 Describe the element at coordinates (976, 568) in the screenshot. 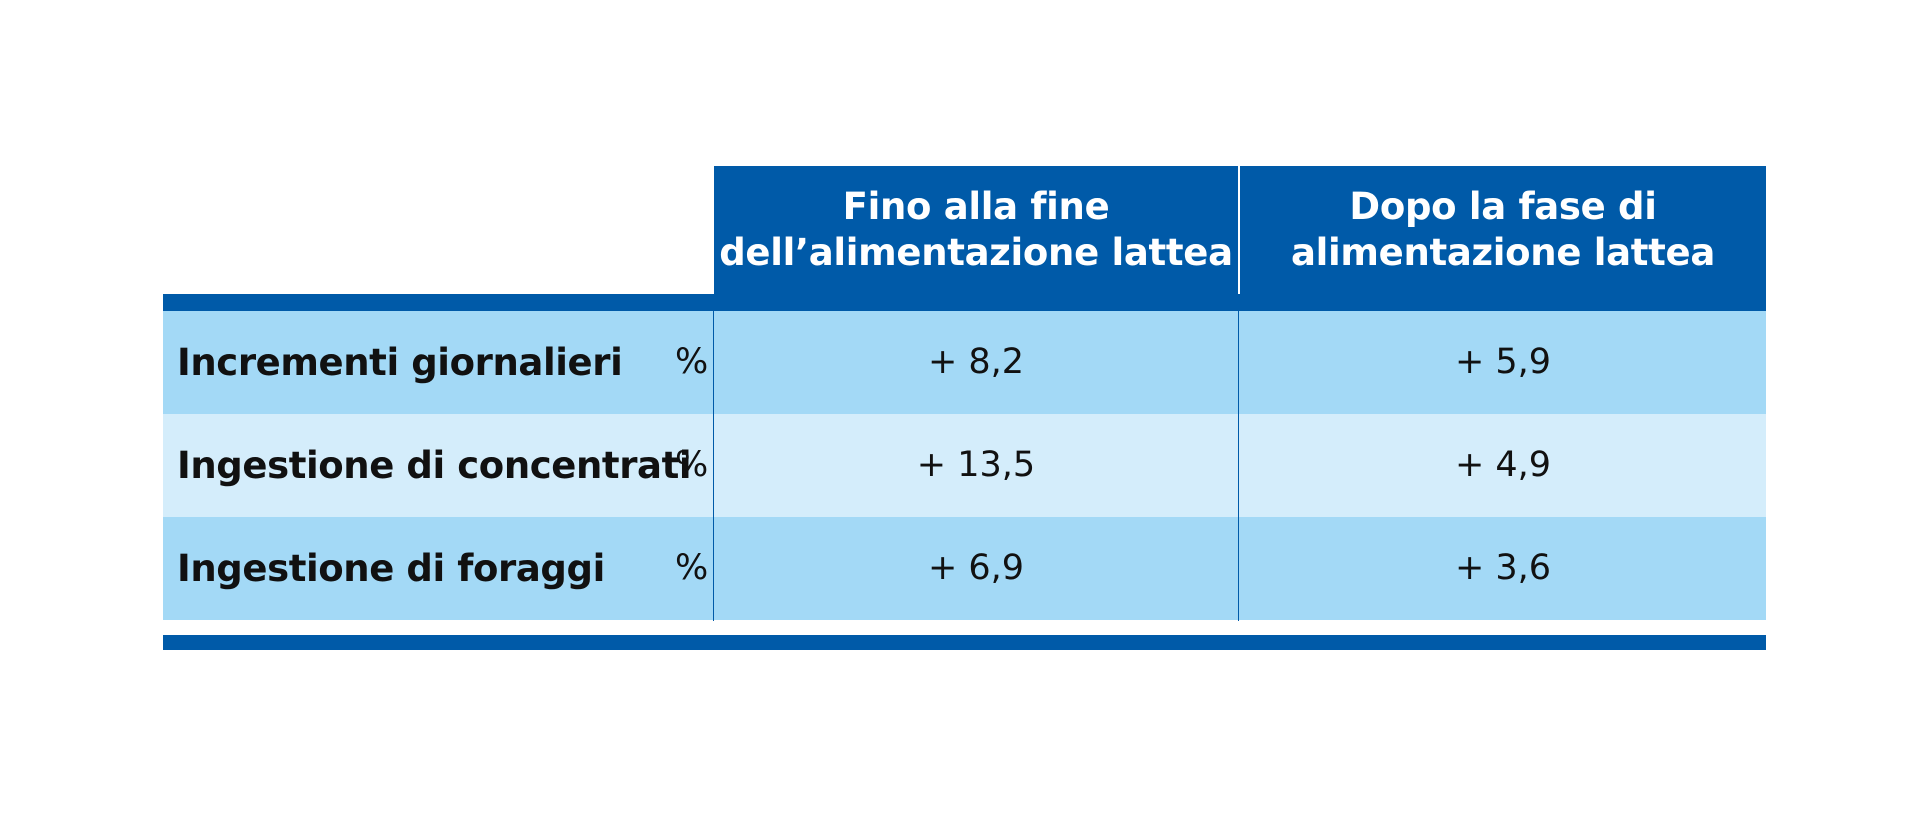

I see `table-cell: + 6,9` at that location.